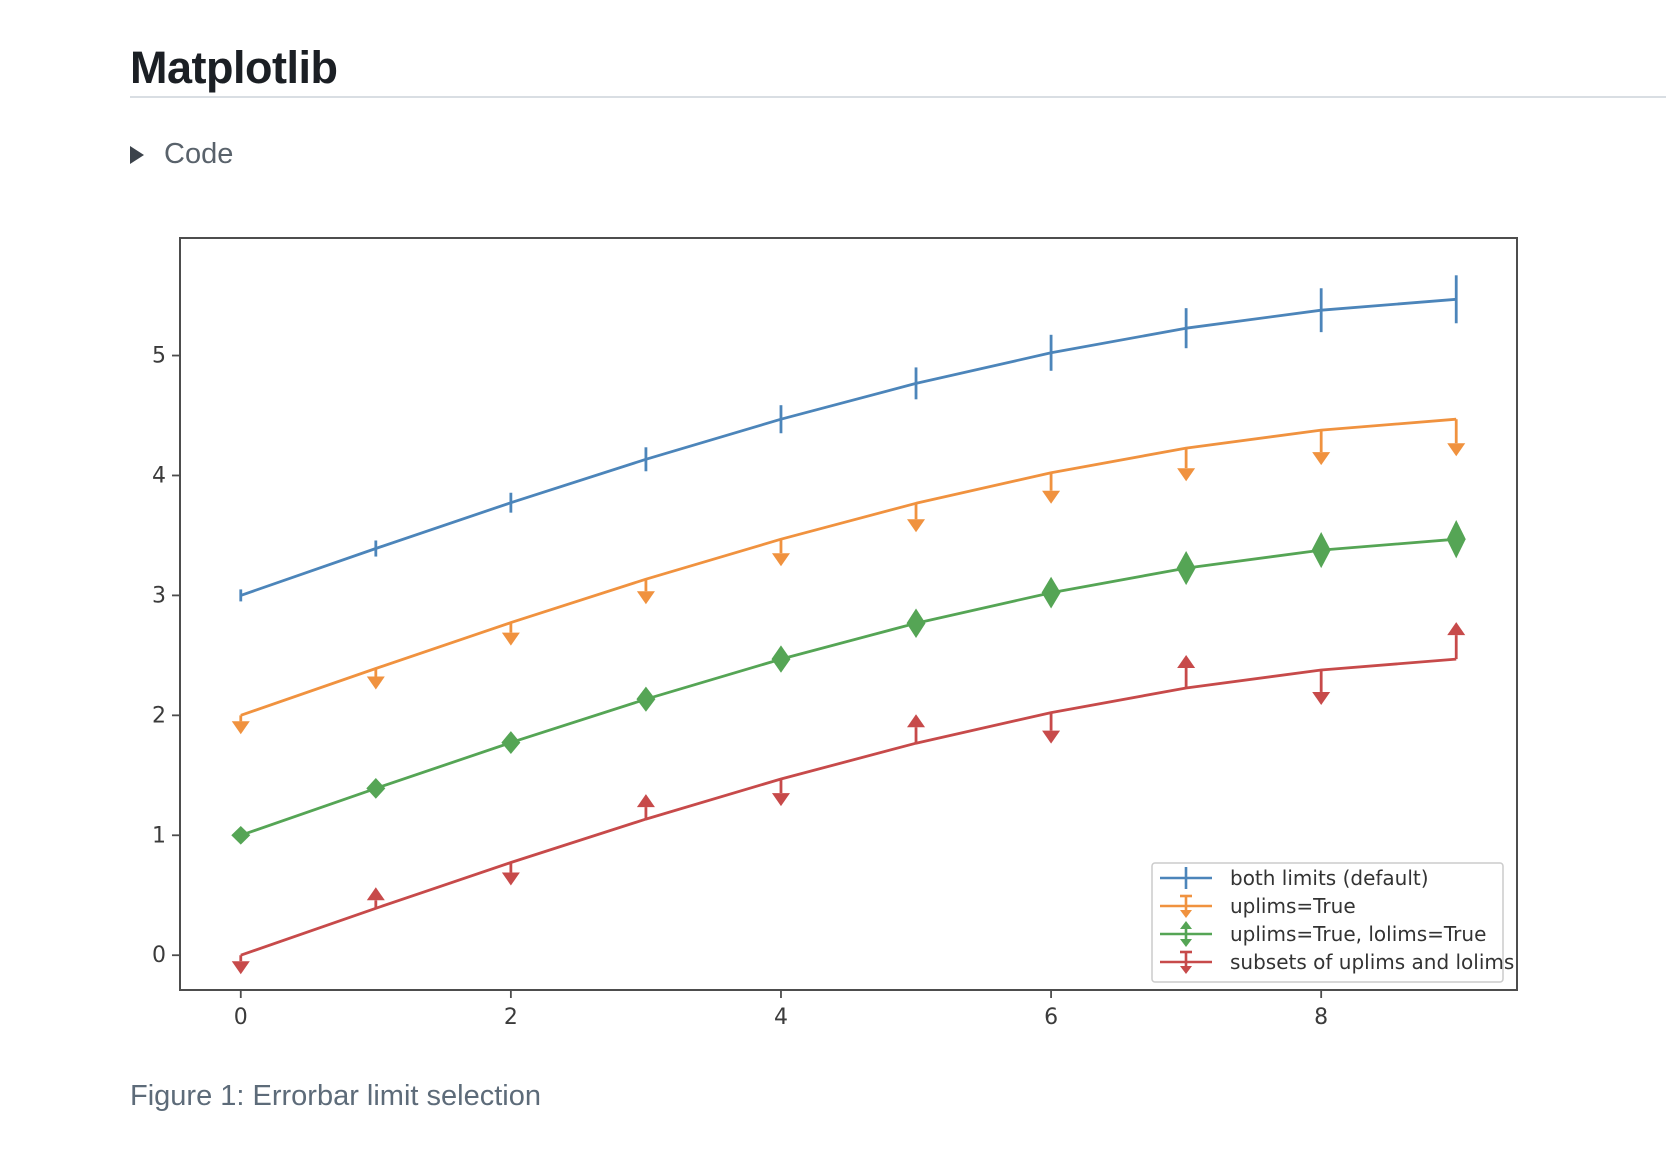  What do you see at coordinates (898, 97) in the screenshot?
I see `title-divider` at bounding box center [898, 97].